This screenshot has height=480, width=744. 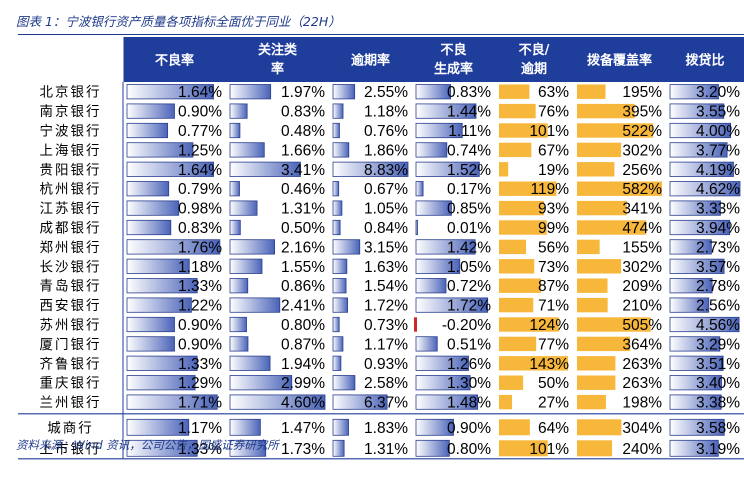 What do you see at coordinates (642, 344) in the screenshot?
I see `row-value-label: 364%` at bounding box center [642, 344].